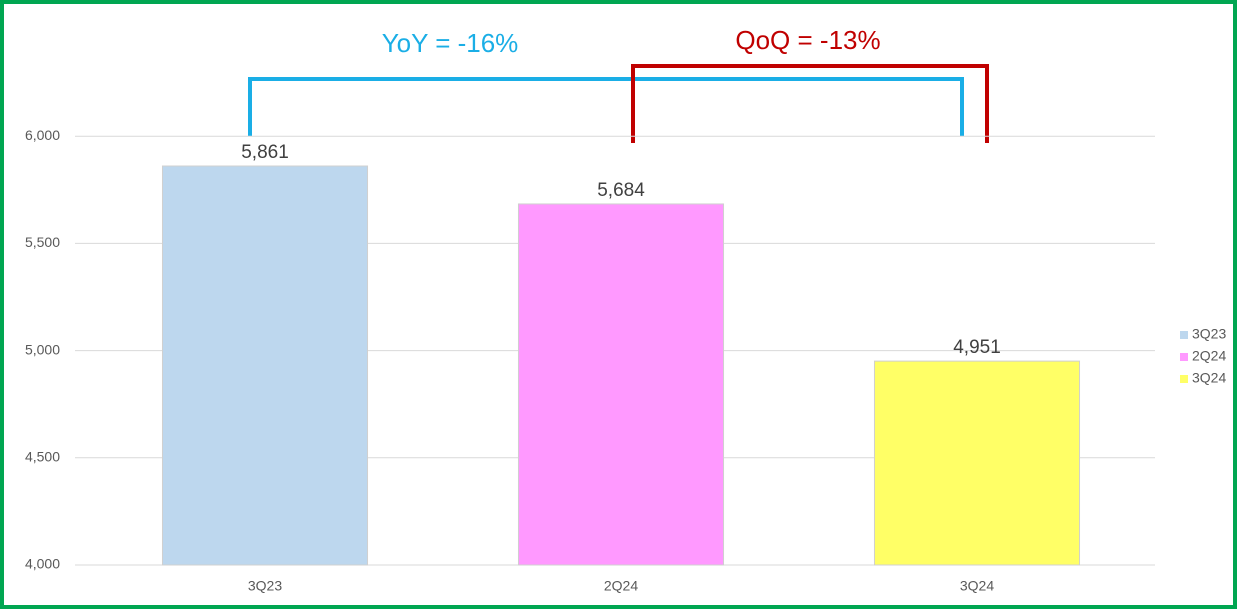 The image size is (1237, 609). What do you see at coordinates (42, 242) in the screenshot?
I see `y-tick-label: 5,500` at bounding box center [42, 242].